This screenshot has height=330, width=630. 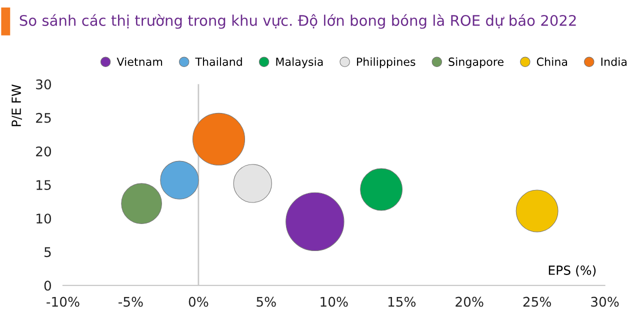 What do you see at coordinates (266, 301) in the screenshot?
I see `x-tick-label: 5%` at bounding box center [266, 301].